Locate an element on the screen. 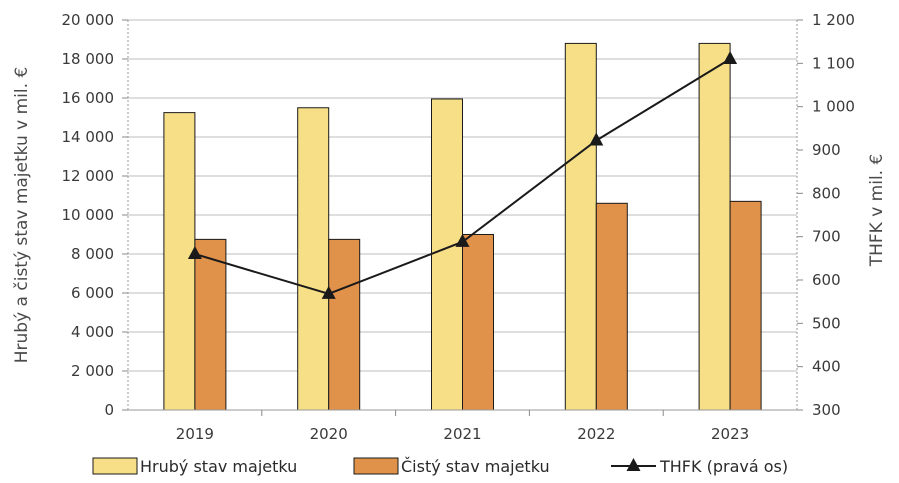 This screenshot has height=483, width=899. x-tick-label: 2020 is located at coordinates (329, 434).